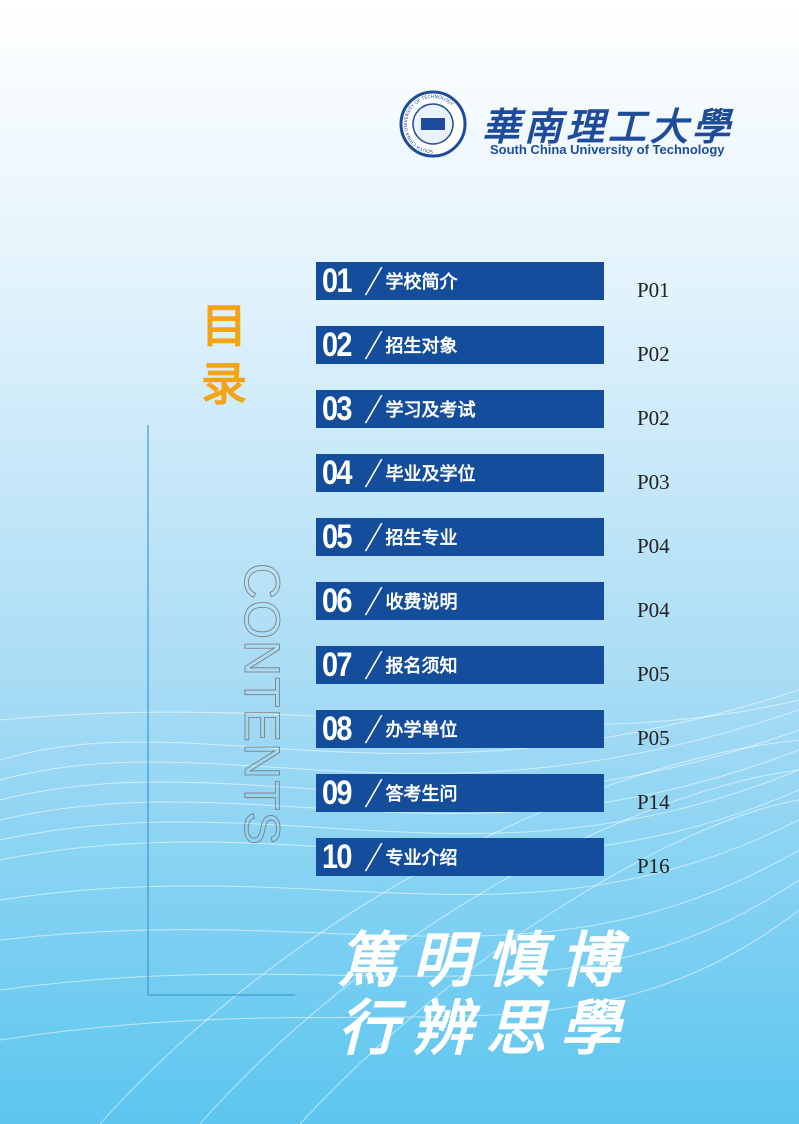 This screenshot has height=1124, width=799. I want to click on title-char: 目, so click(224, 326).